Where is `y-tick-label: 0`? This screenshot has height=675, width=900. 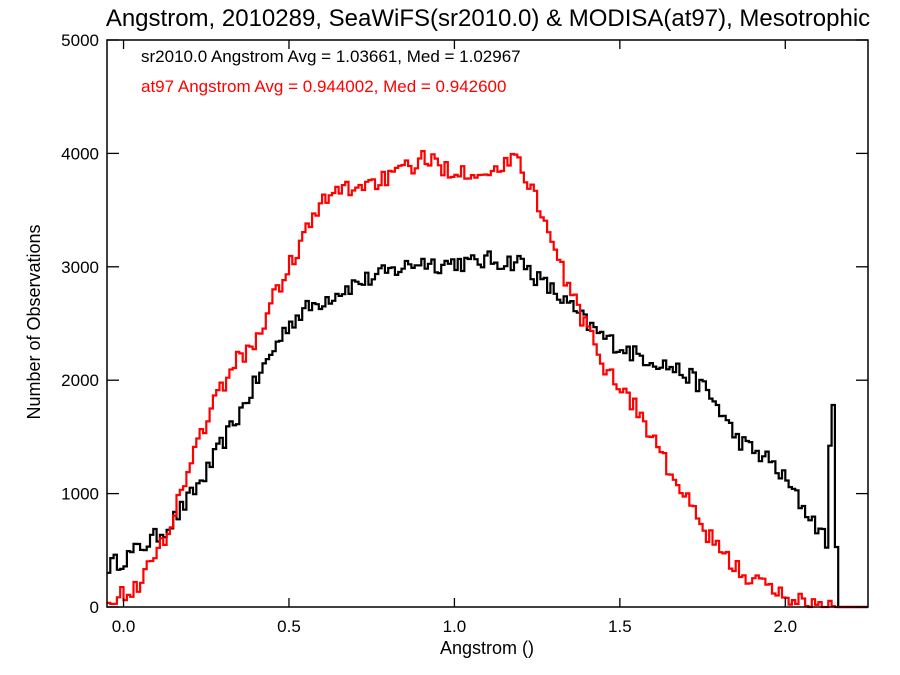 y-tick-label: 0 is located at coordinates (94, 607).